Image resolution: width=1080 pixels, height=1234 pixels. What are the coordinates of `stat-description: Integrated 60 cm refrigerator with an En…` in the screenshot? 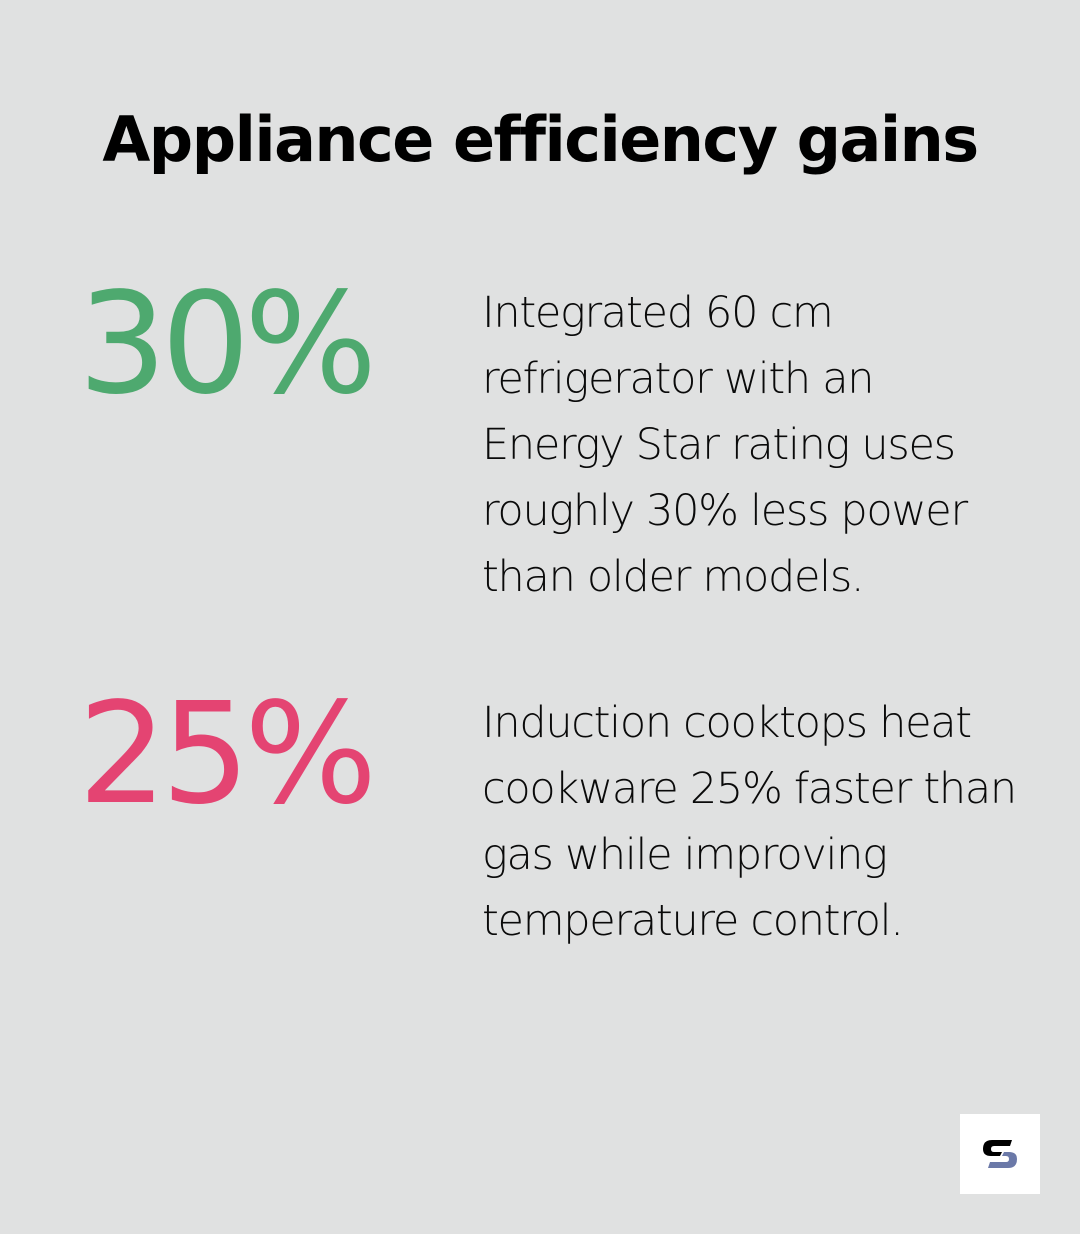 It's located at (725, 445).